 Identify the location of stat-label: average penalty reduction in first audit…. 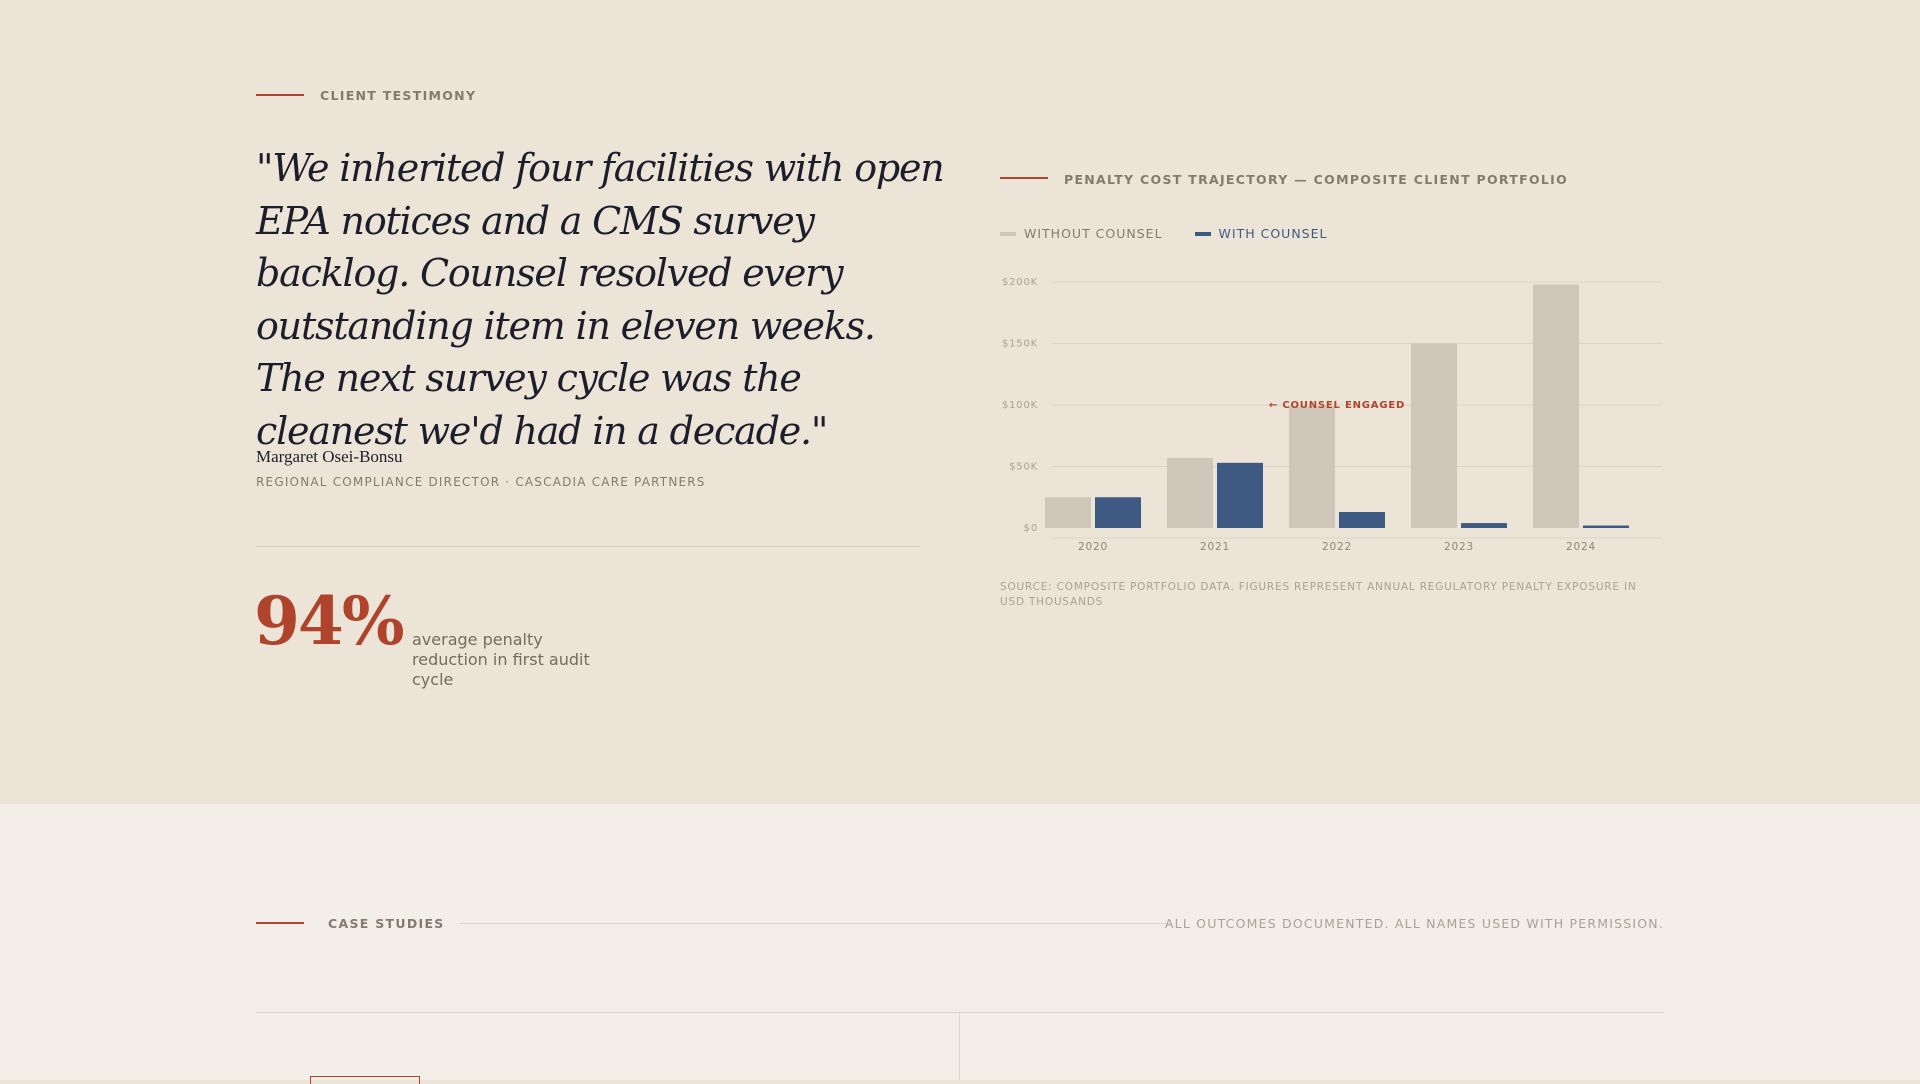
(501, 659).